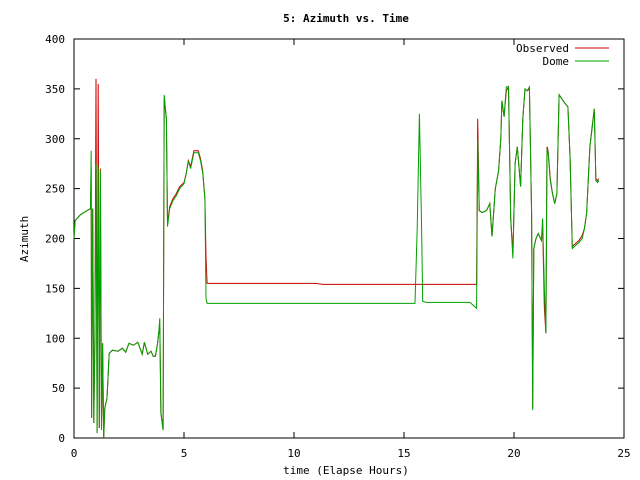  Describe the element at coordinates (55, 239) in the screenshot. I see `y-tick-label: 200` at that location.